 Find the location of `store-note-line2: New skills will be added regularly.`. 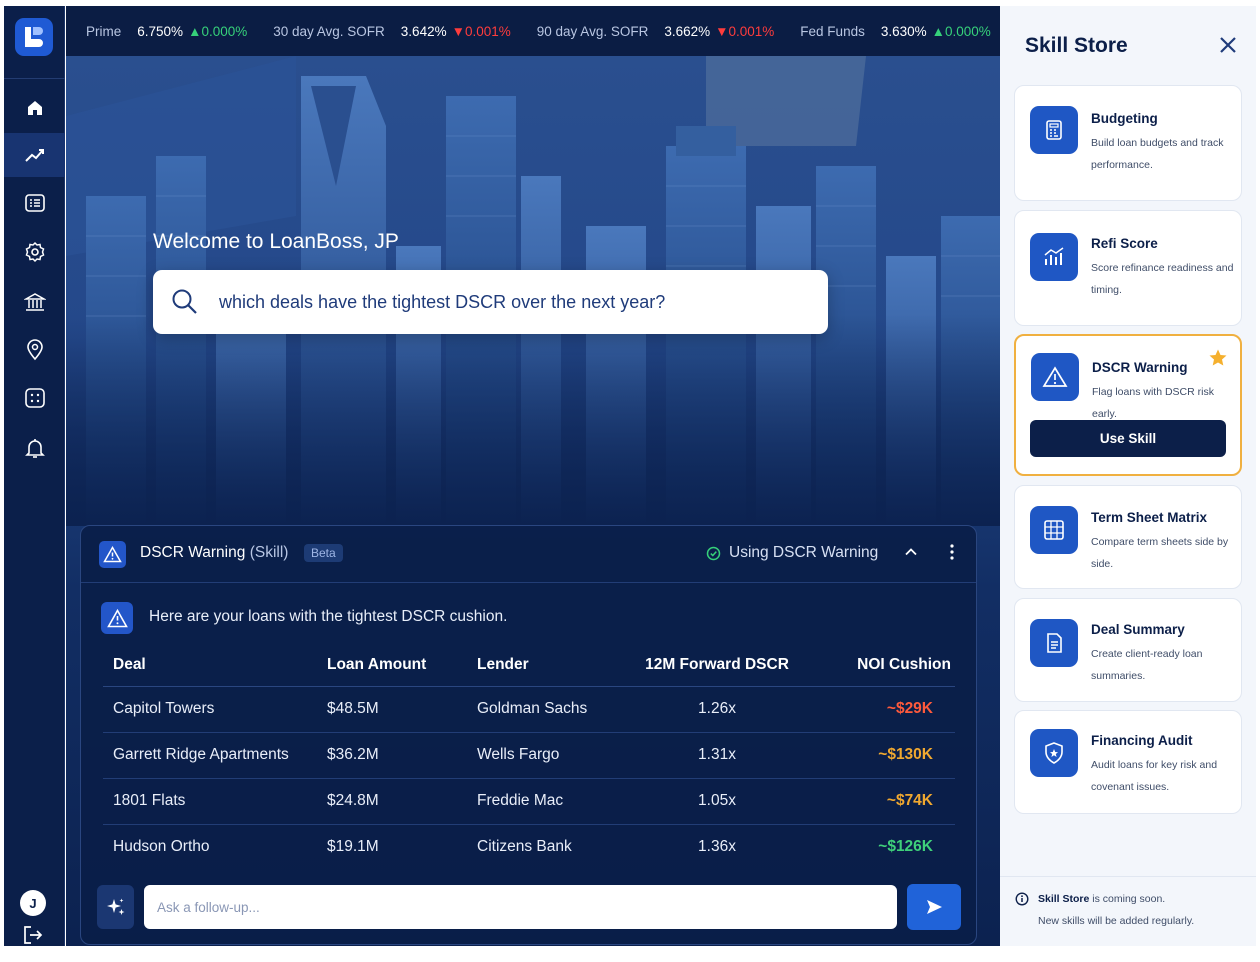

store-note-line2: New skills will be added regularly. is located at coordinates (1116, 921).